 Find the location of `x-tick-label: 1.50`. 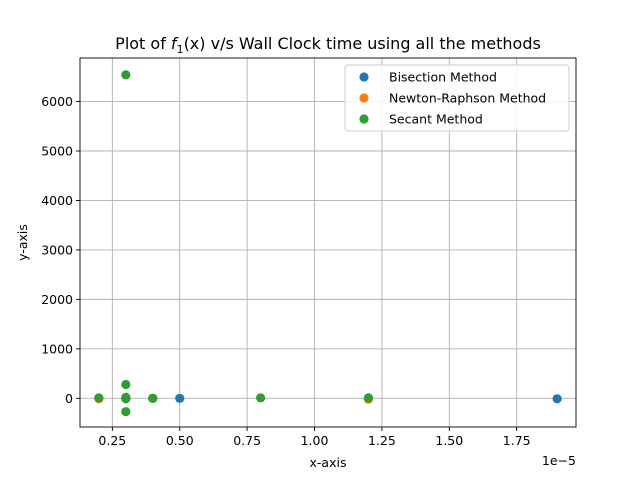

x-tick-label: 1.50 is located at coordinates (449, 440).